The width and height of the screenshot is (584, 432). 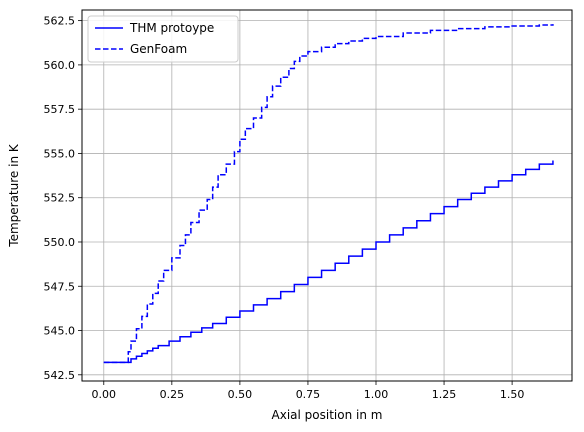 I want to click on y-axis-label: Temperature in K, so click(x=14, y=195).